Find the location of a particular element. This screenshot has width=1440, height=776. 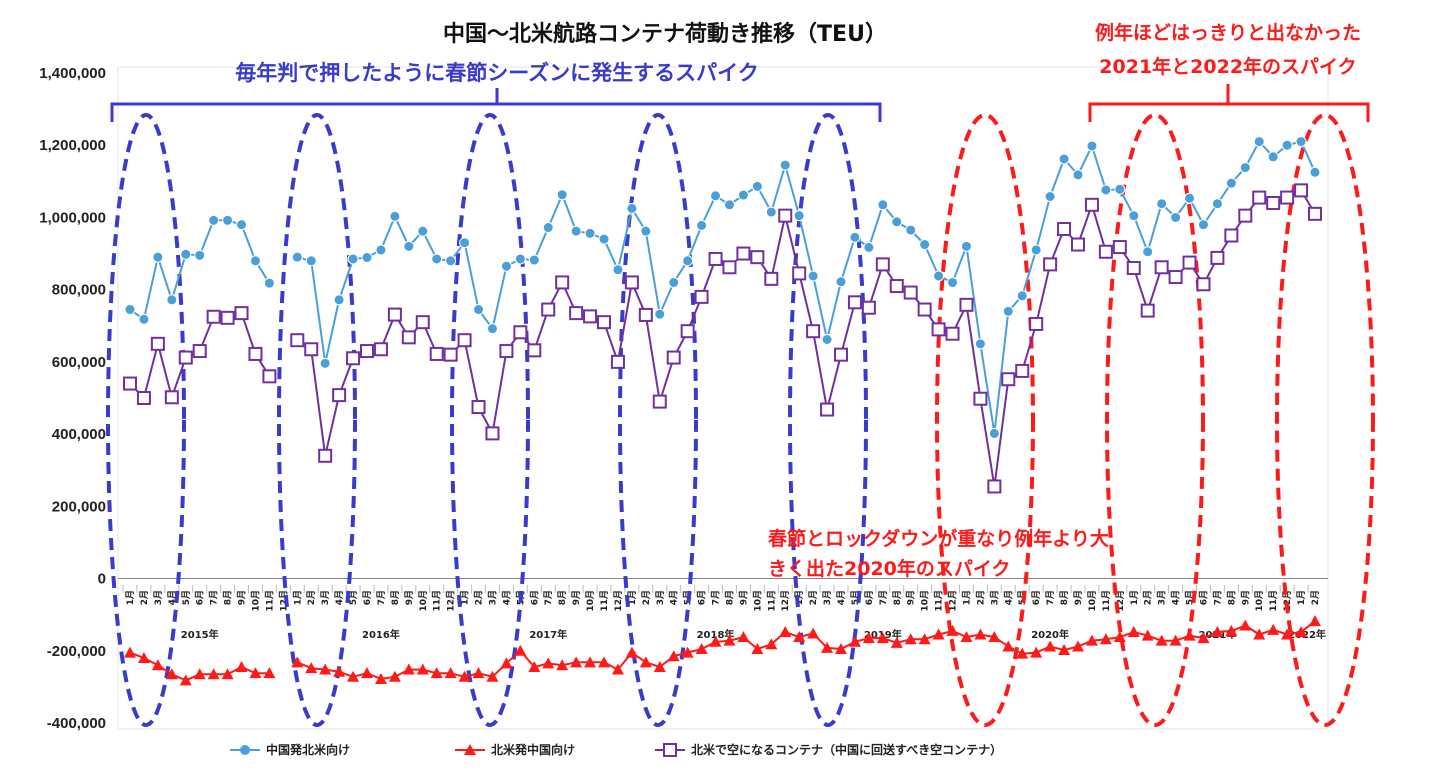

legend-label: 北米発中国向け is located at coordinates (533, 749).